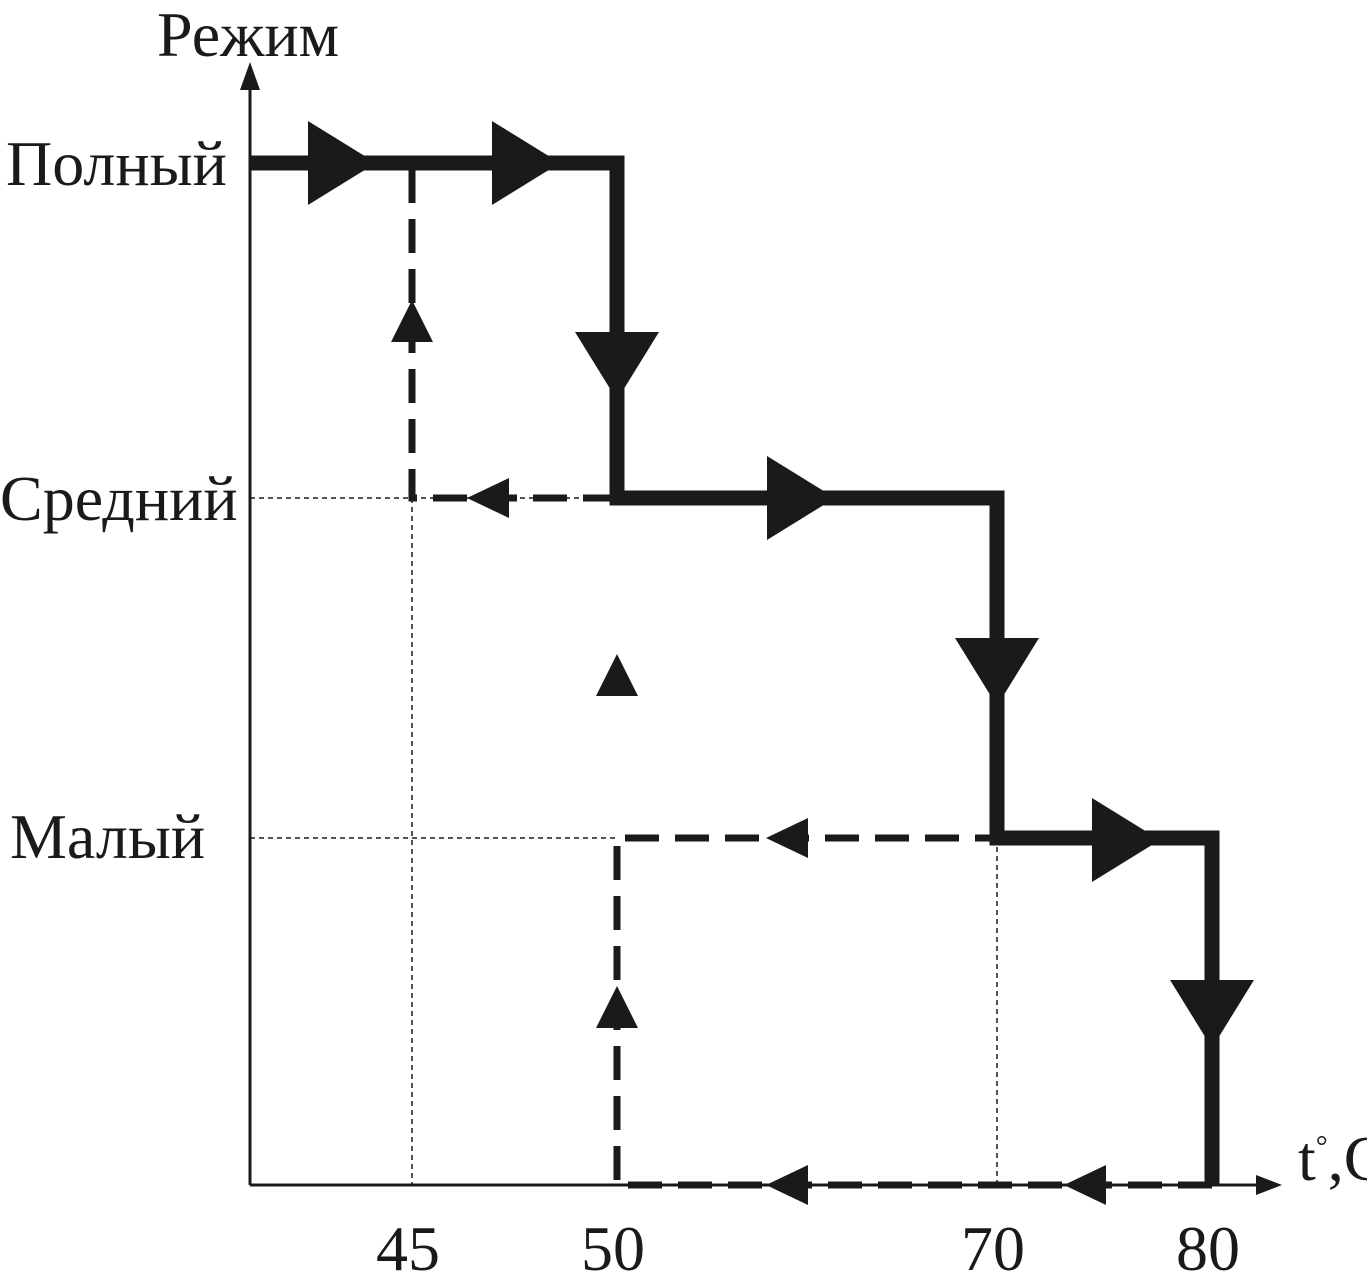  Describe the element at coordinates (617, 675) in the screenshot. I see `arrow-cool-up-50a` at that location.